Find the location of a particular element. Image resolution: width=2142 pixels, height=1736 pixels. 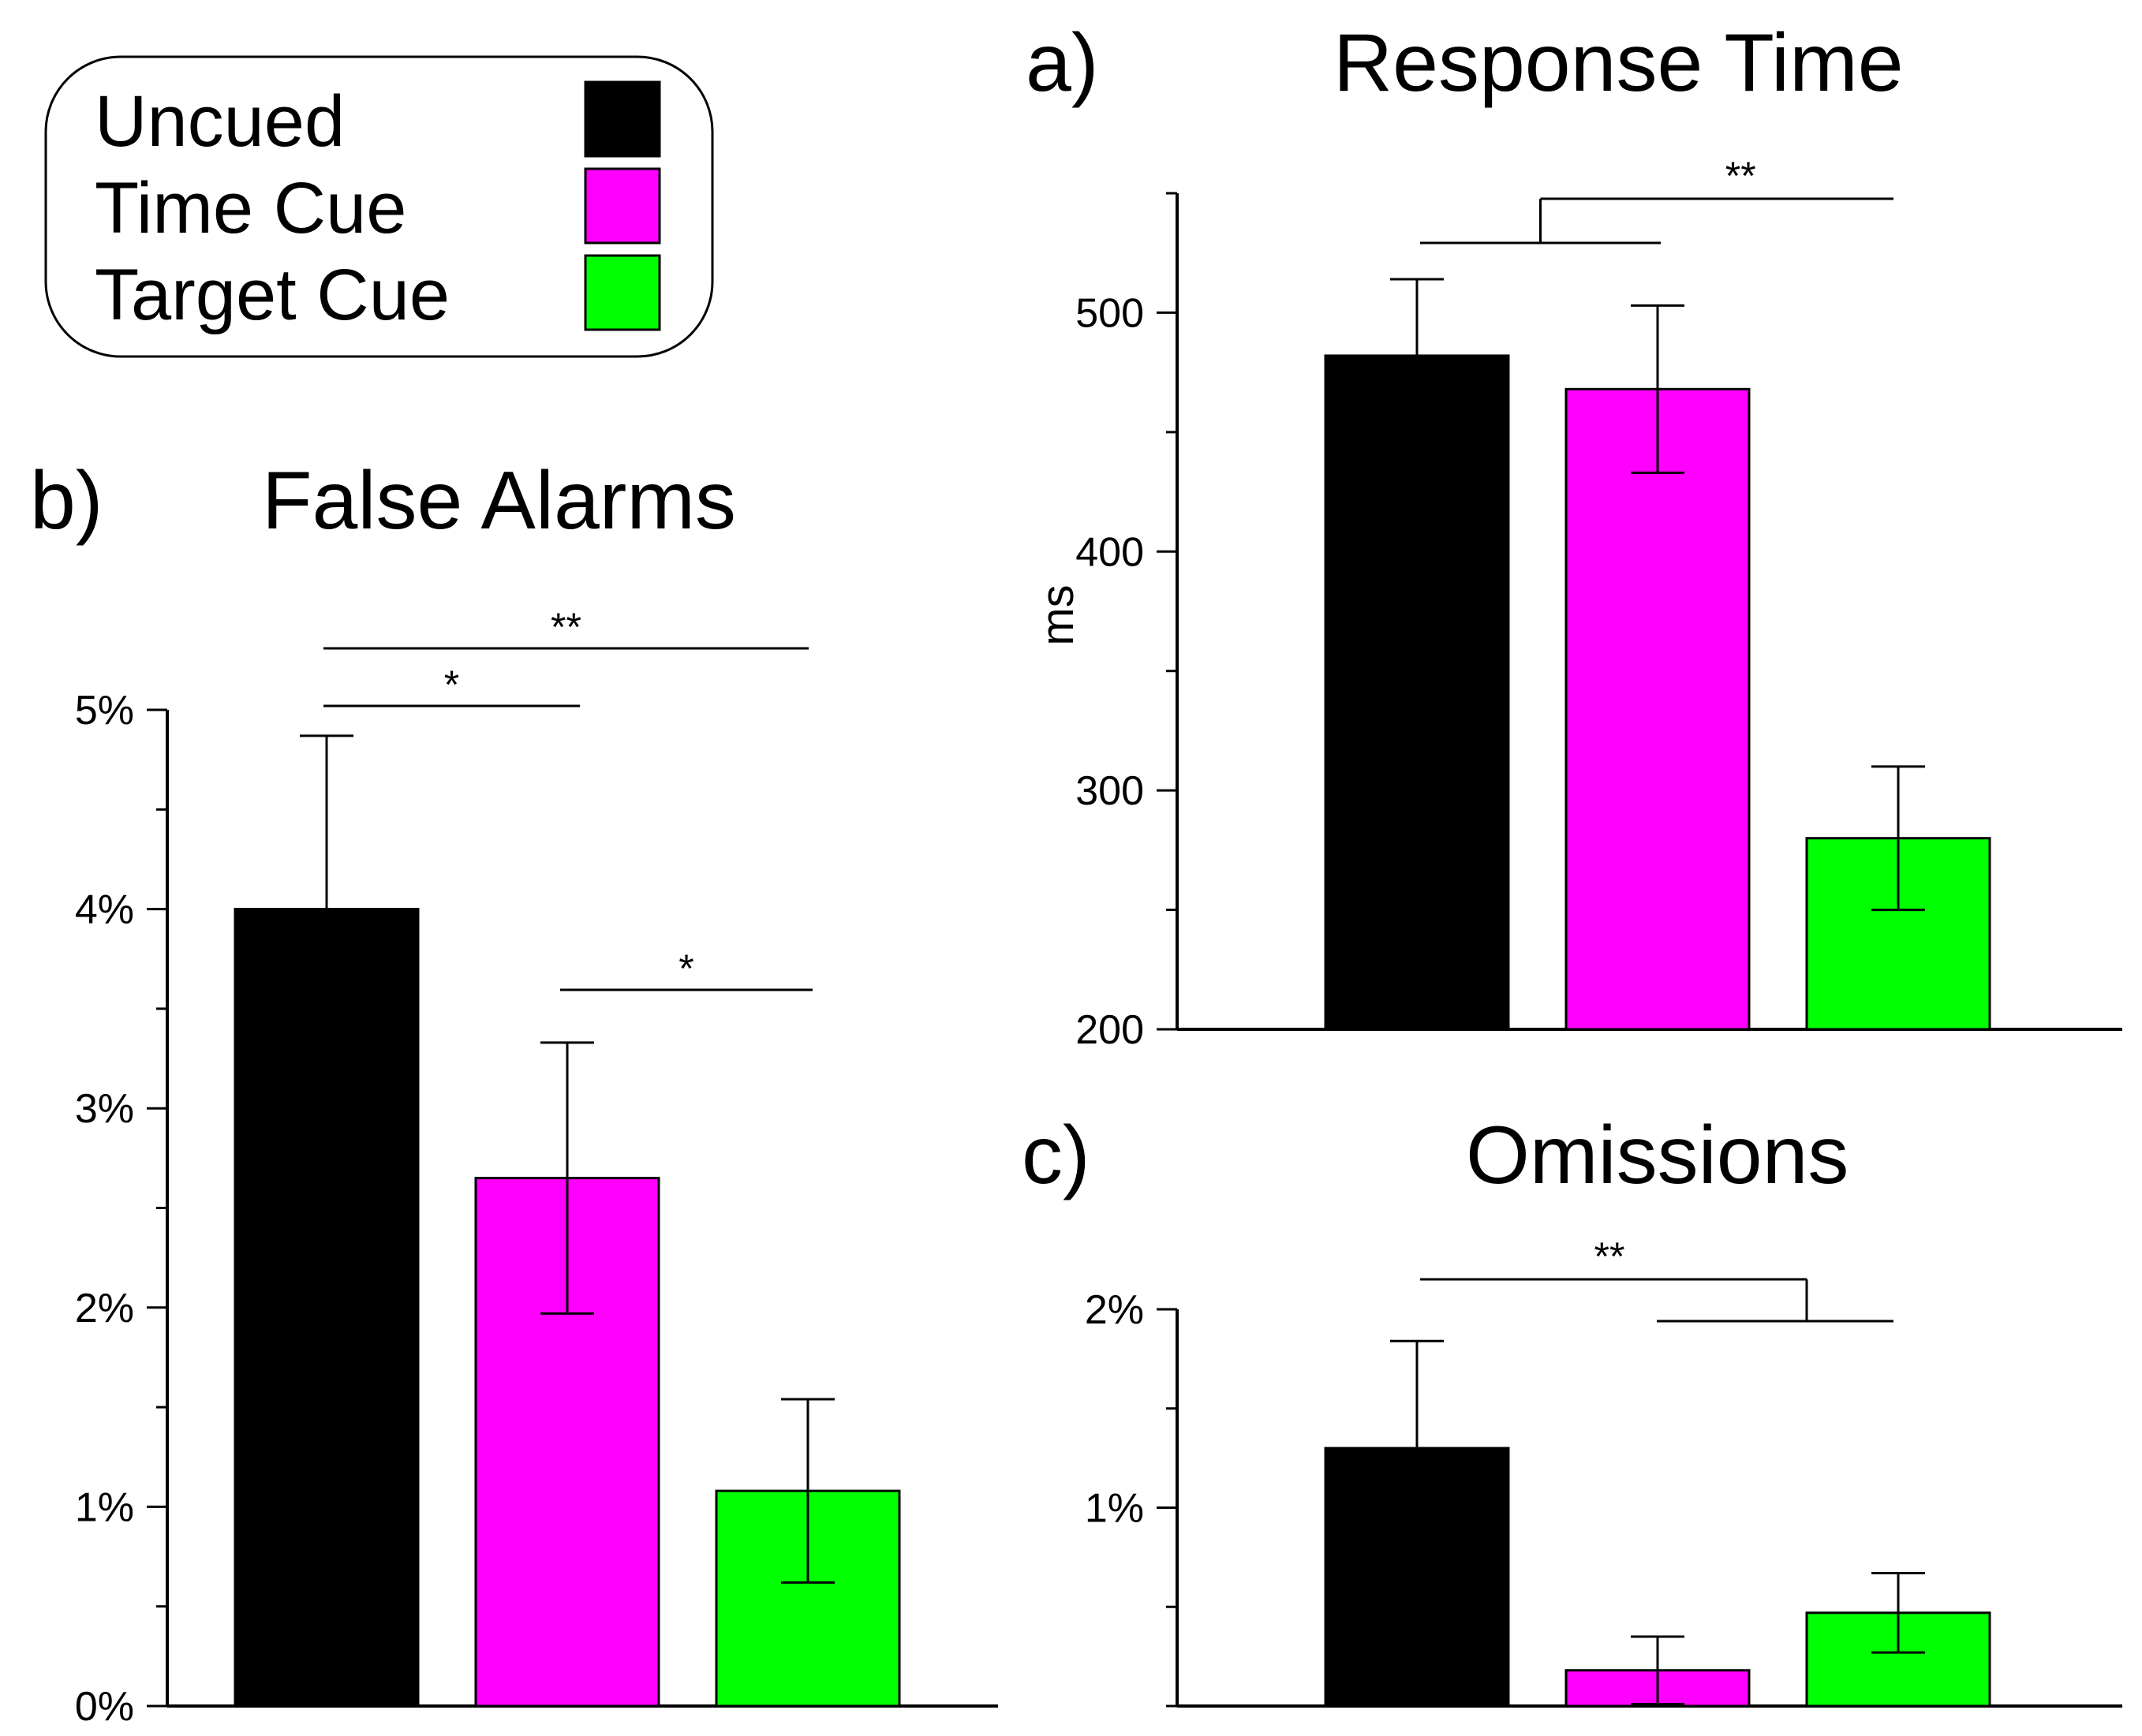

legend-swatch-target-cue is located at coordinates (622, 292).